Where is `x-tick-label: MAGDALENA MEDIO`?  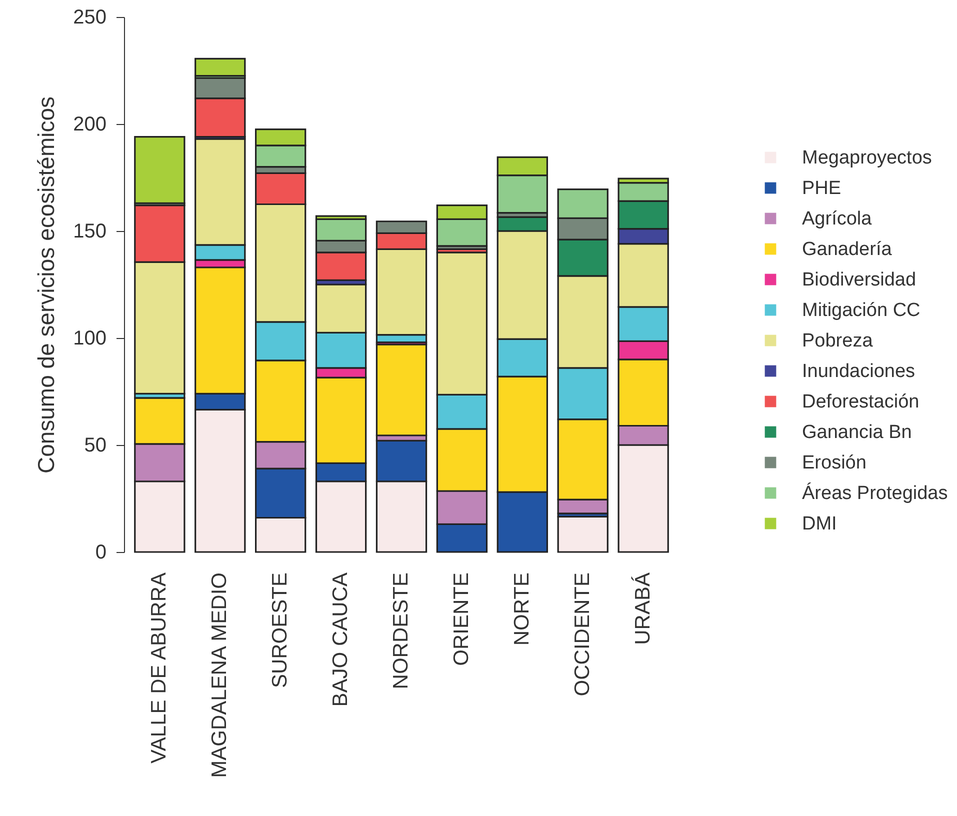
x-tick-label: MAGDALENA MEDIO is located at coordinates (220, 675).